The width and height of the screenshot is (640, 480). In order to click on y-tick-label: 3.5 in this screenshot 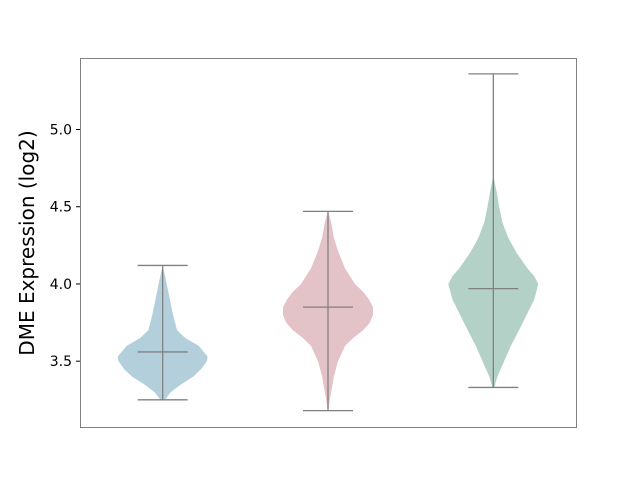, I will do `click(61, 362)`.